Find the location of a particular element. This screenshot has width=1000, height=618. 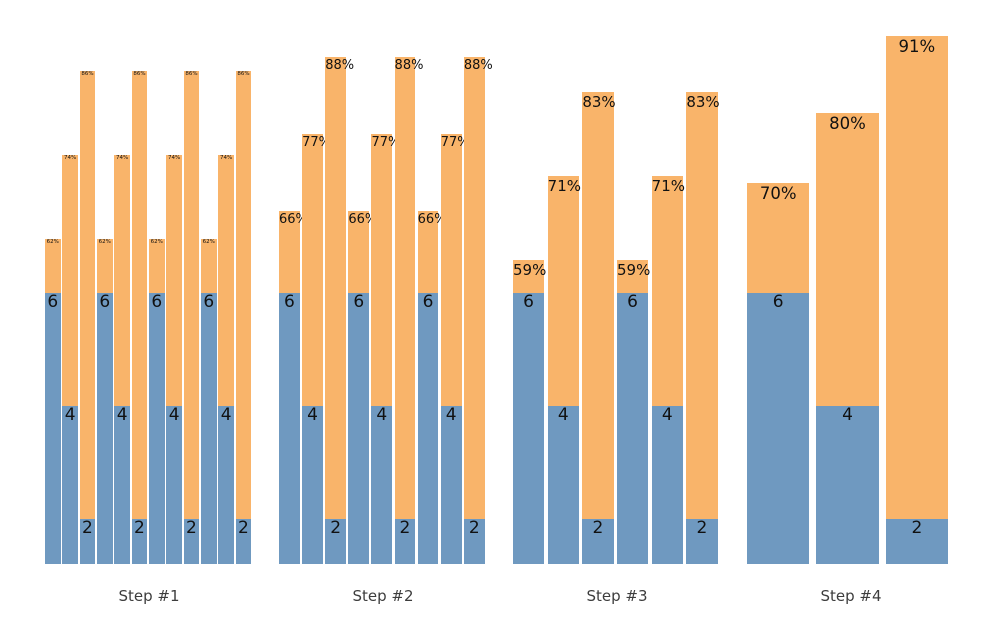

x-tick-label: Step #3 is located at coordinates (617, 596).